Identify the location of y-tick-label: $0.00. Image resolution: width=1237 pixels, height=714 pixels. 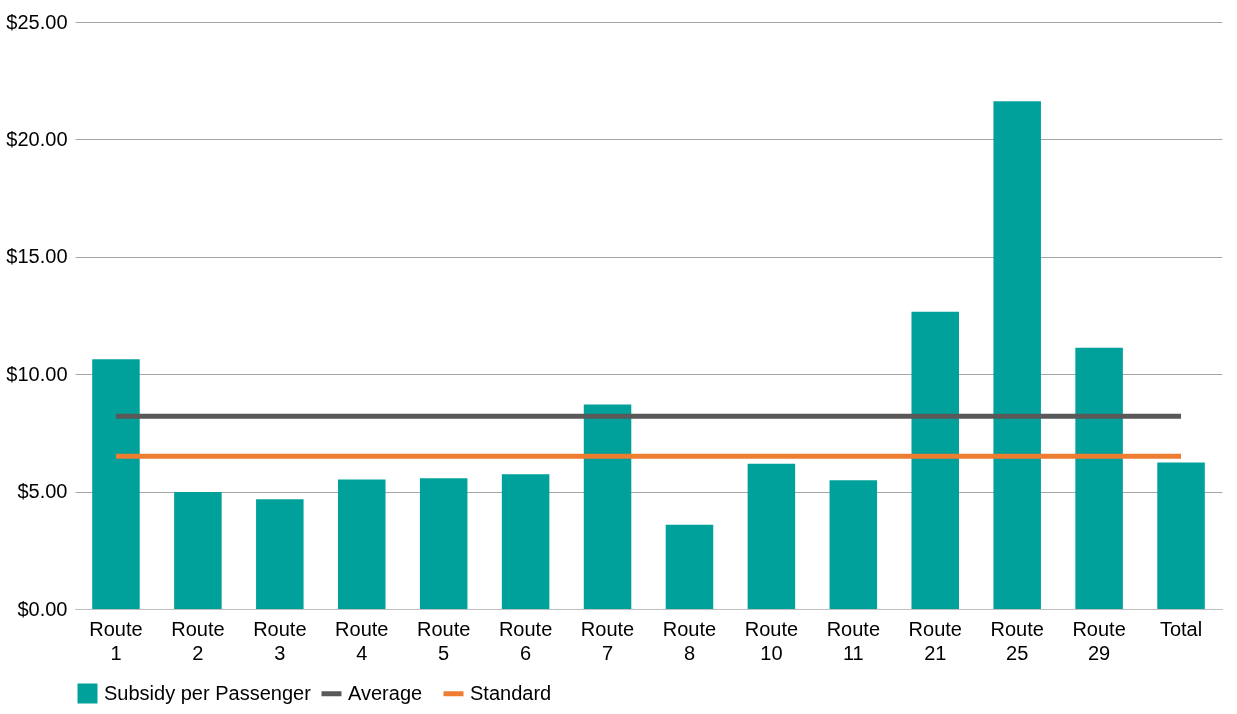
(42, 608).